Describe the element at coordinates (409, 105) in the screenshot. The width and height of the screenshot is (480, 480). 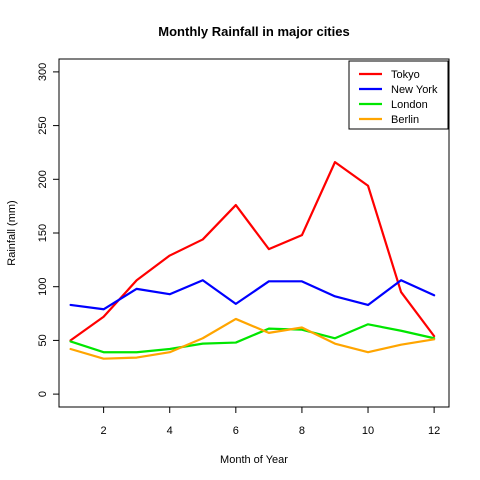
I see `legend-label: London` at that location.